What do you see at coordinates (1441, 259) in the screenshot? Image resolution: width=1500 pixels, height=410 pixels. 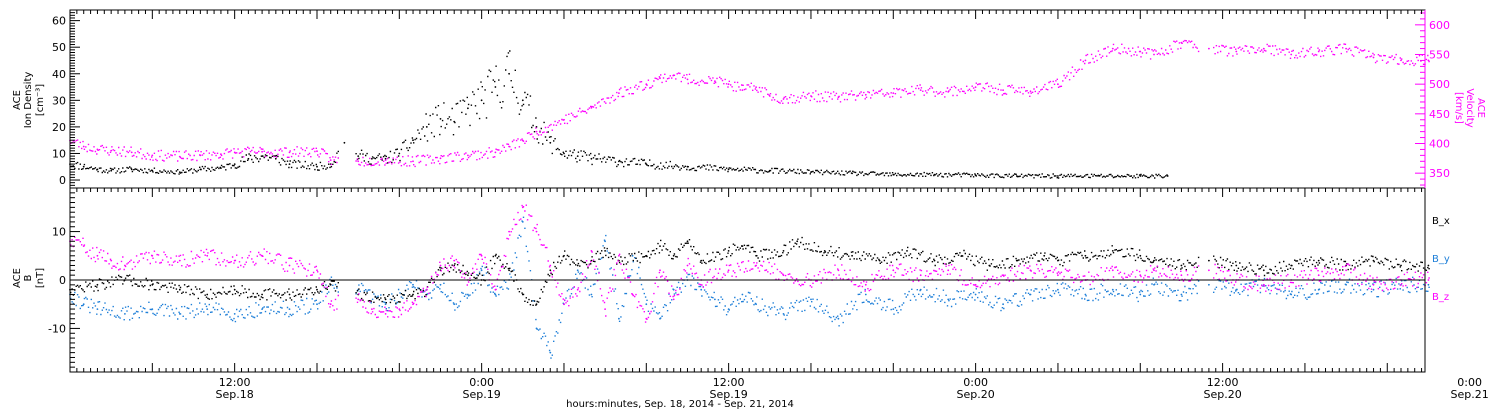 I see `legend-by: B_y` at bounding box center [1441, 259].